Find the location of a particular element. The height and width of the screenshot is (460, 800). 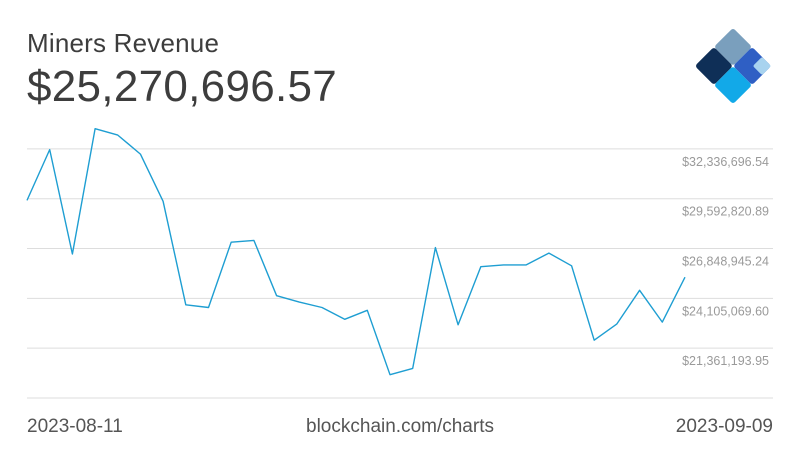

y-tick-label: $21,361,193.95 is located at coordinates (725, 361).